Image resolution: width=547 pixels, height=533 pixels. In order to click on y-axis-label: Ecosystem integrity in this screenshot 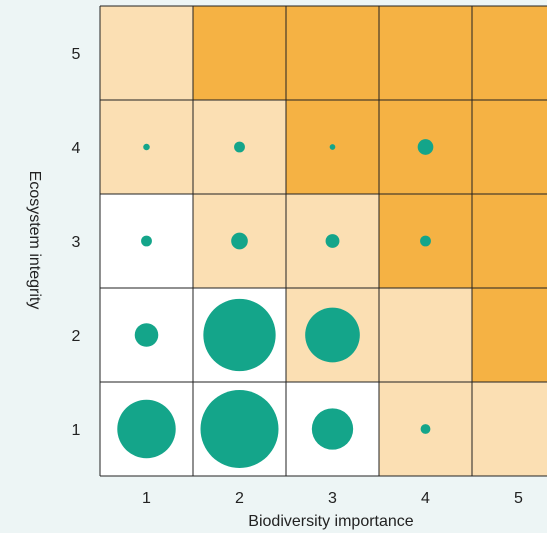, I will do `click(34, 240)`.